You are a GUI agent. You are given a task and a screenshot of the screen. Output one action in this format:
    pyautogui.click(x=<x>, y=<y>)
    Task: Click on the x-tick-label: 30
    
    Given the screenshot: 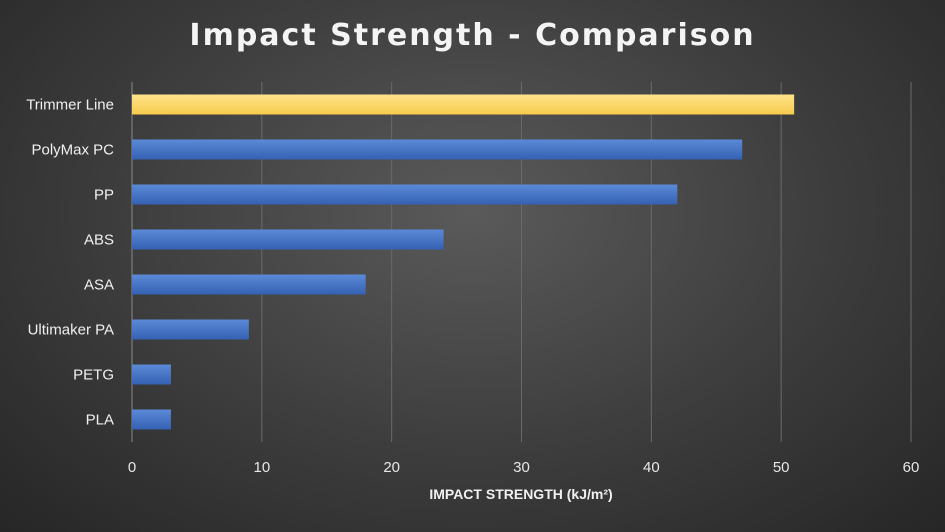 What is the action you would take?
    pyautogui.click(x=521, y=467)
    